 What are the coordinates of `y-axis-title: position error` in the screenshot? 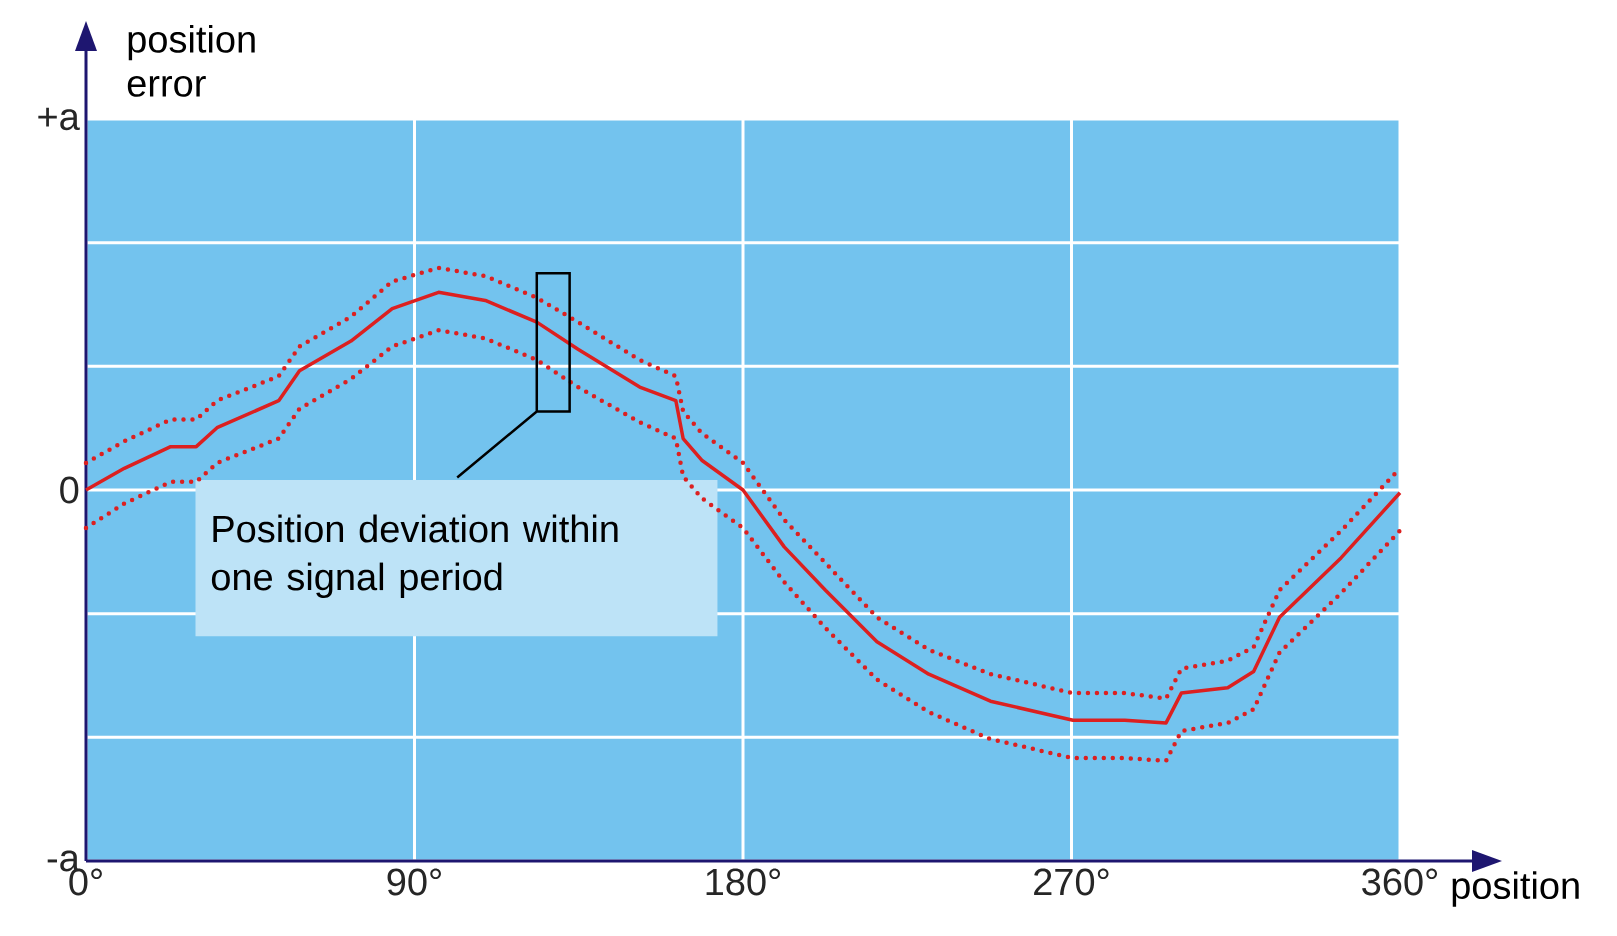 It's located at (191, 60).